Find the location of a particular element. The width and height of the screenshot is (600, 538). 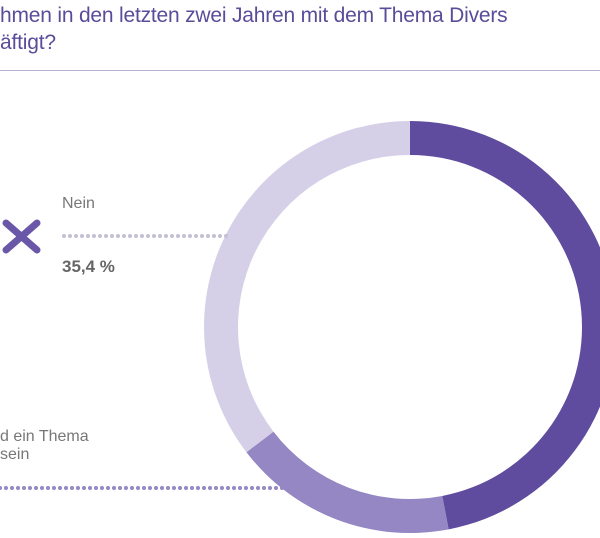

slice-label-middle-line-1: d ein Thema is located at coordinates (44, 436).